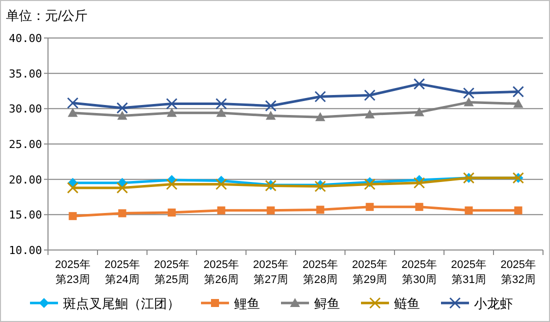 This screenshot has width=550, height=322. Describe the element at coordinates (25, 215) in the screenshot. I see `y-tick-label: 15.00` at that location.